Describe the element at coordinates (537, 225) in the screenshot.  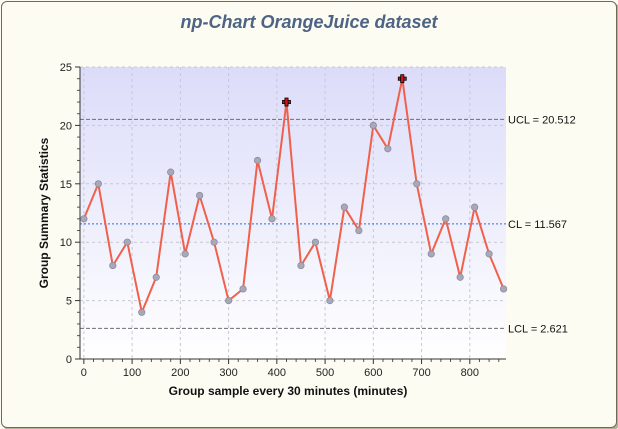
I see `cl-label: CL = 11.567` at that location.